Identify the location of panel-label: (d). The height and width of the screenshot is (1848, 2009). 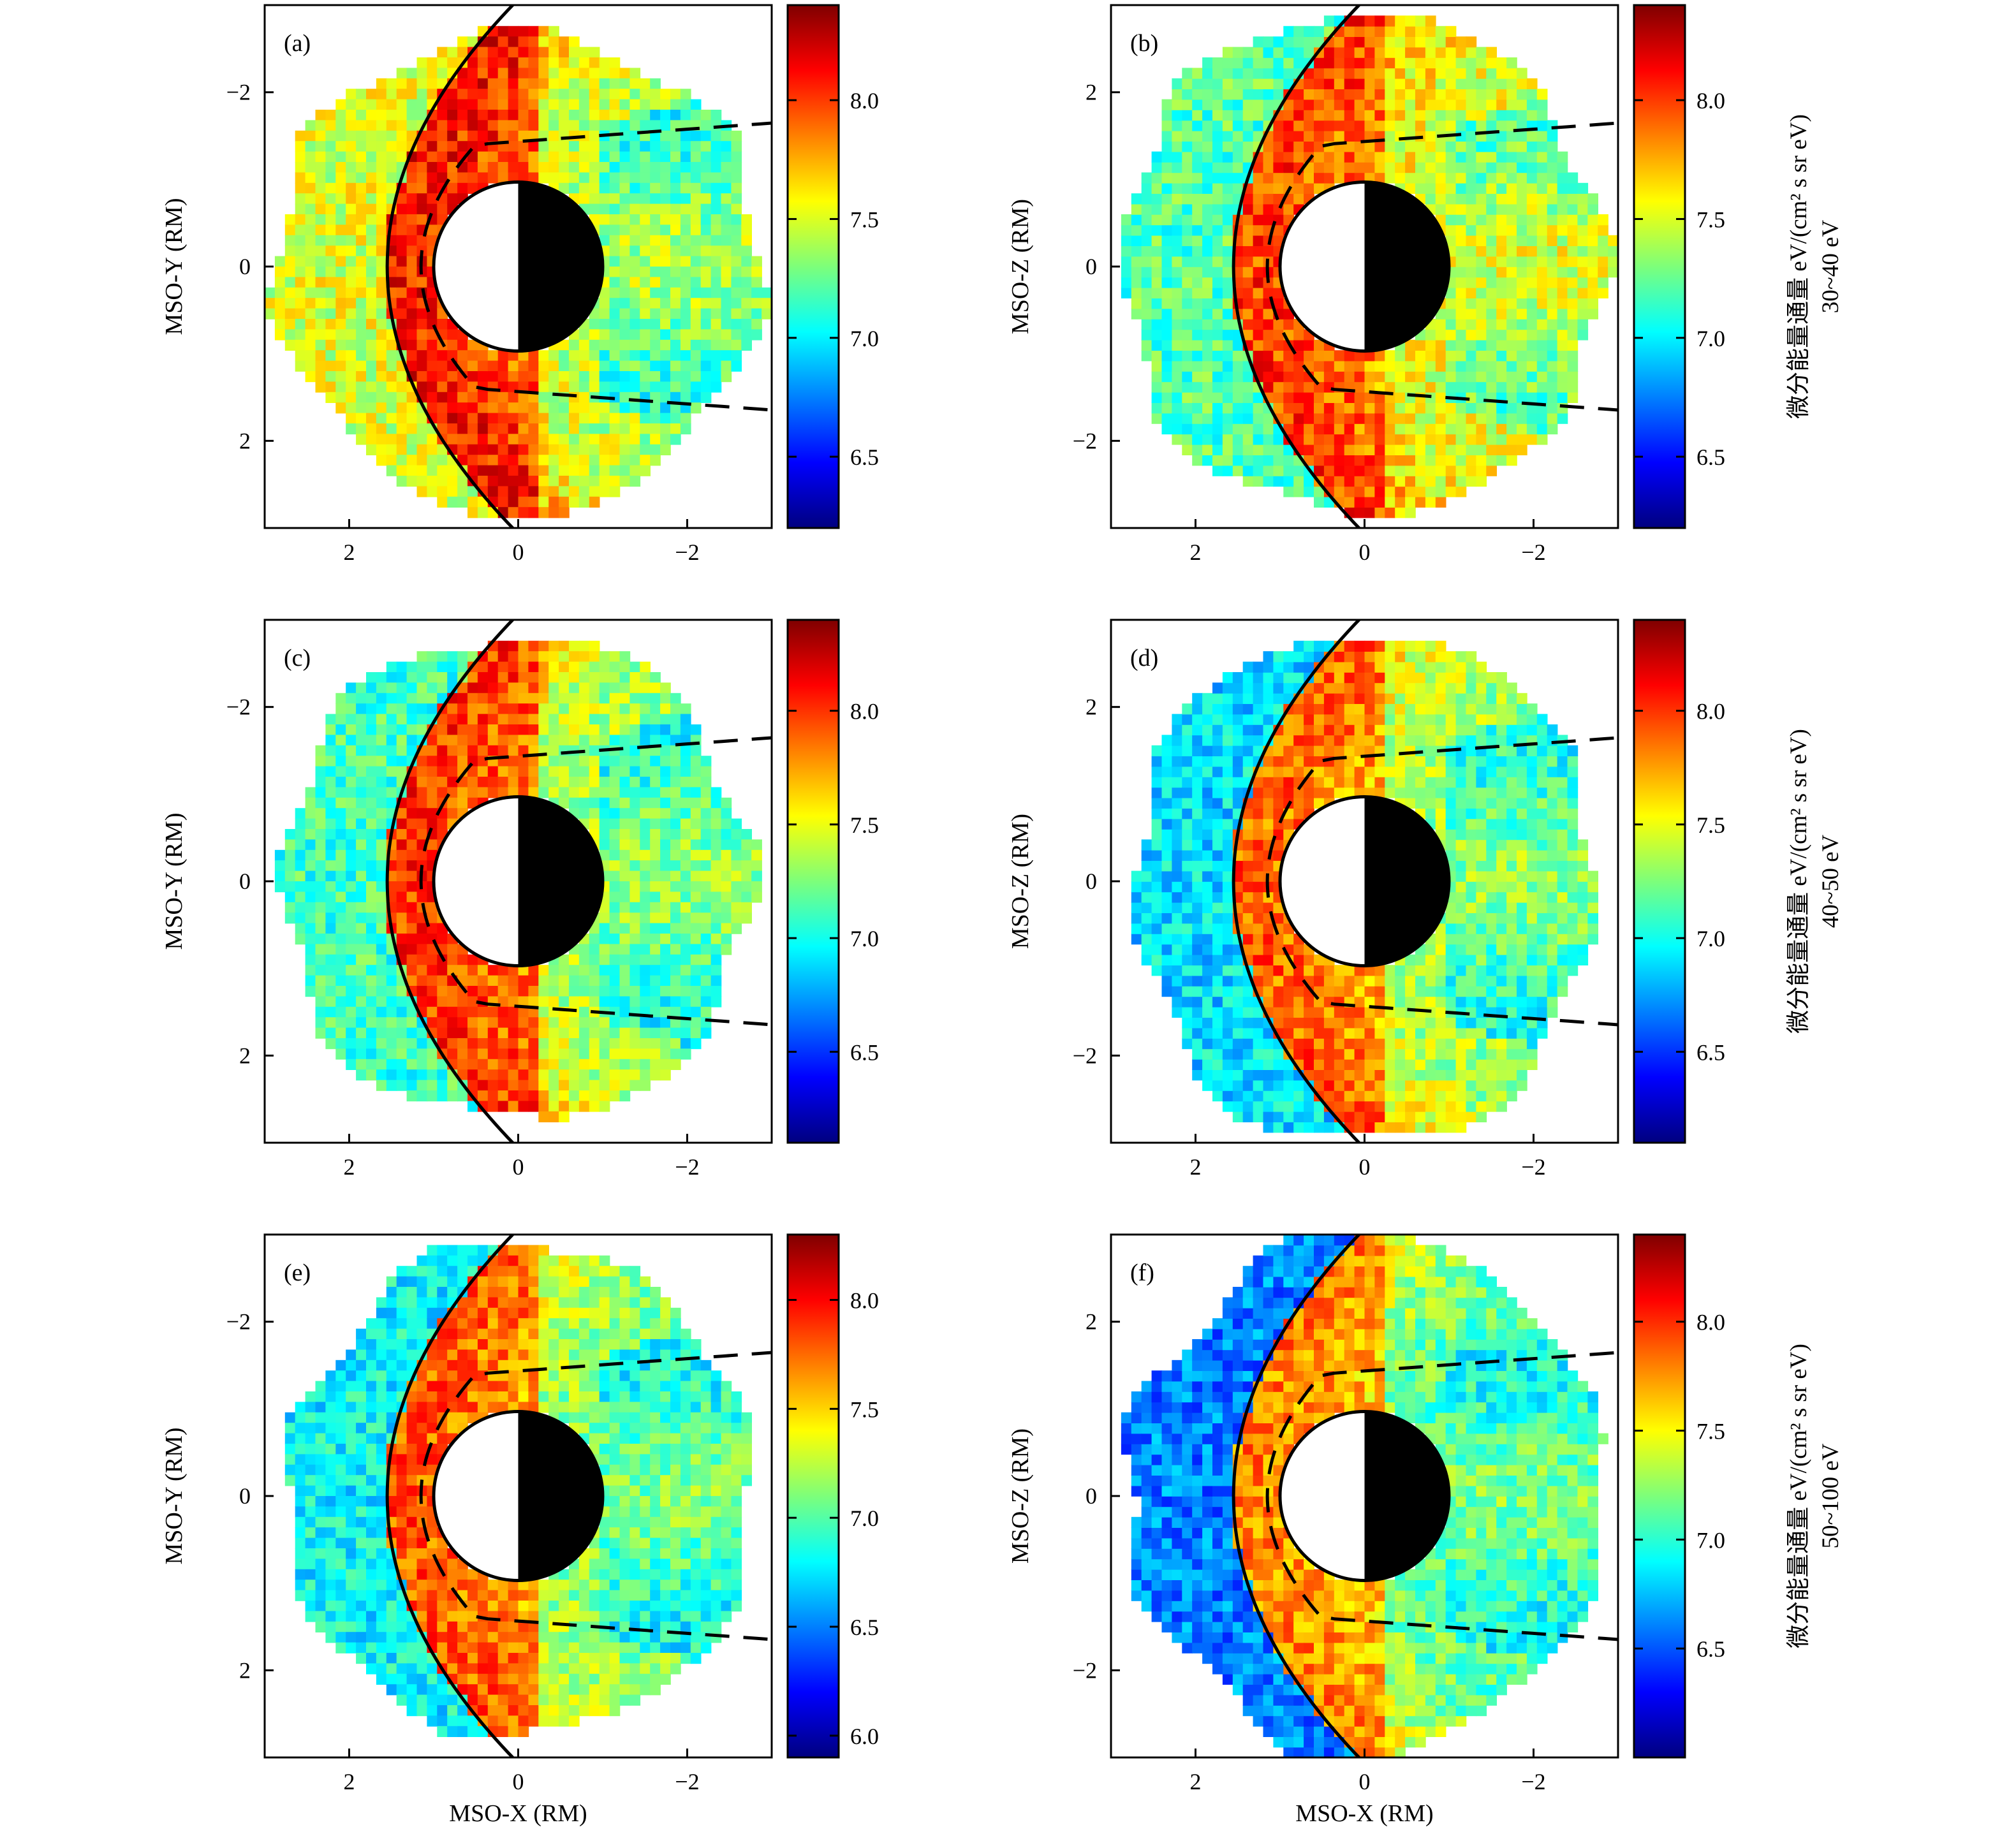
(1144, 658).